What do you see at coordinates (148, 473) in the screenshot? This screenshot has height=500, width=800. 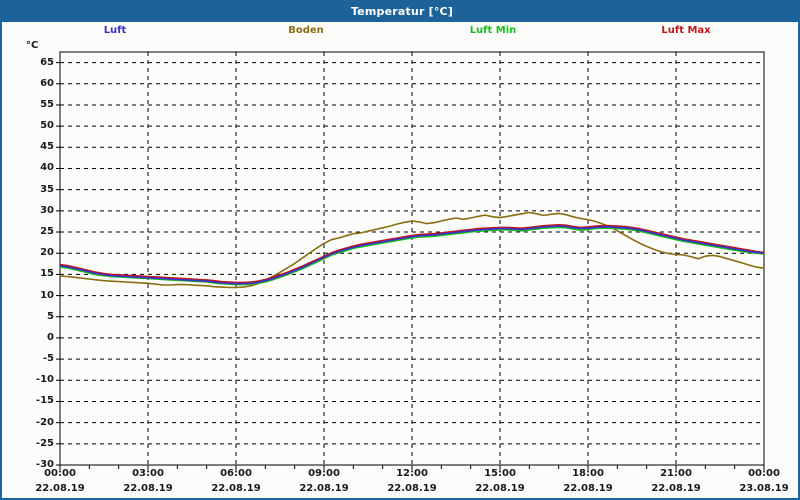 I see `x-tick-time: 03:00` at bounding box center [148, 473].